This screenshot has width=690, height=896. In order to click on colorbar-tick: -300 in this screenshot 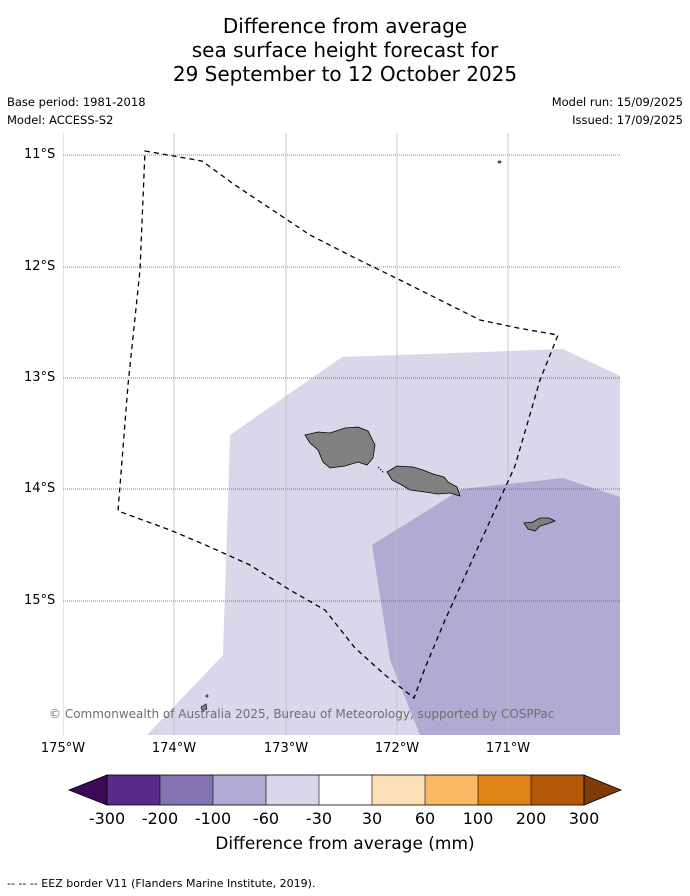, I will do `click(107, 818)`.